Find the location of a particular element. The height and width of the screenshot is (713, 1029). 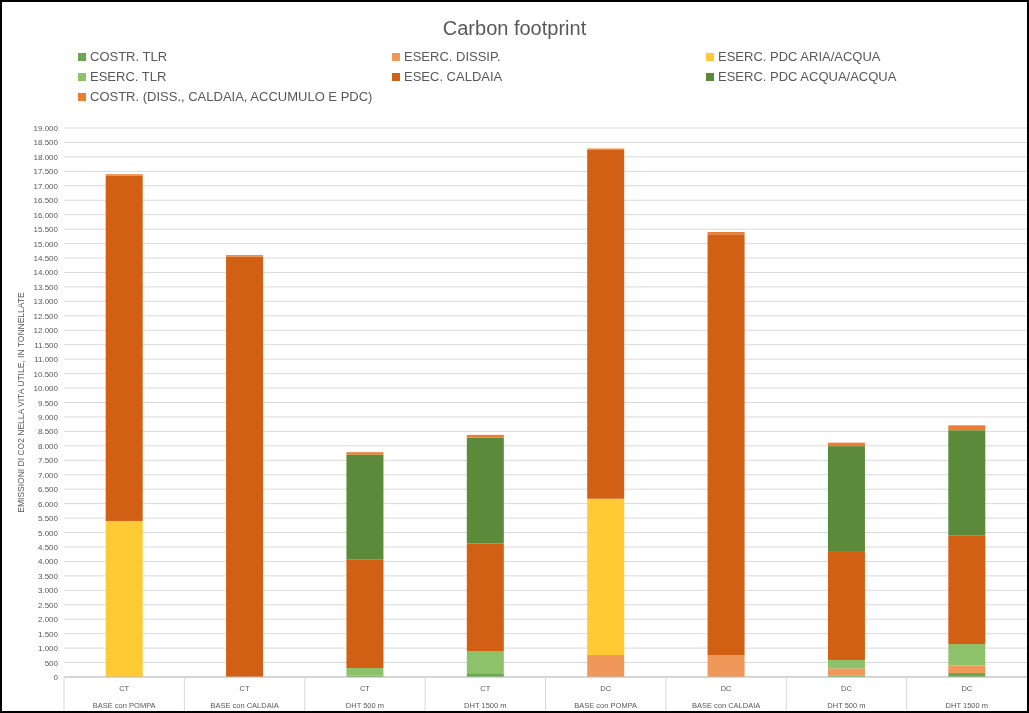

y-tick-label: 17.000 is located at coordinates (46, 186).